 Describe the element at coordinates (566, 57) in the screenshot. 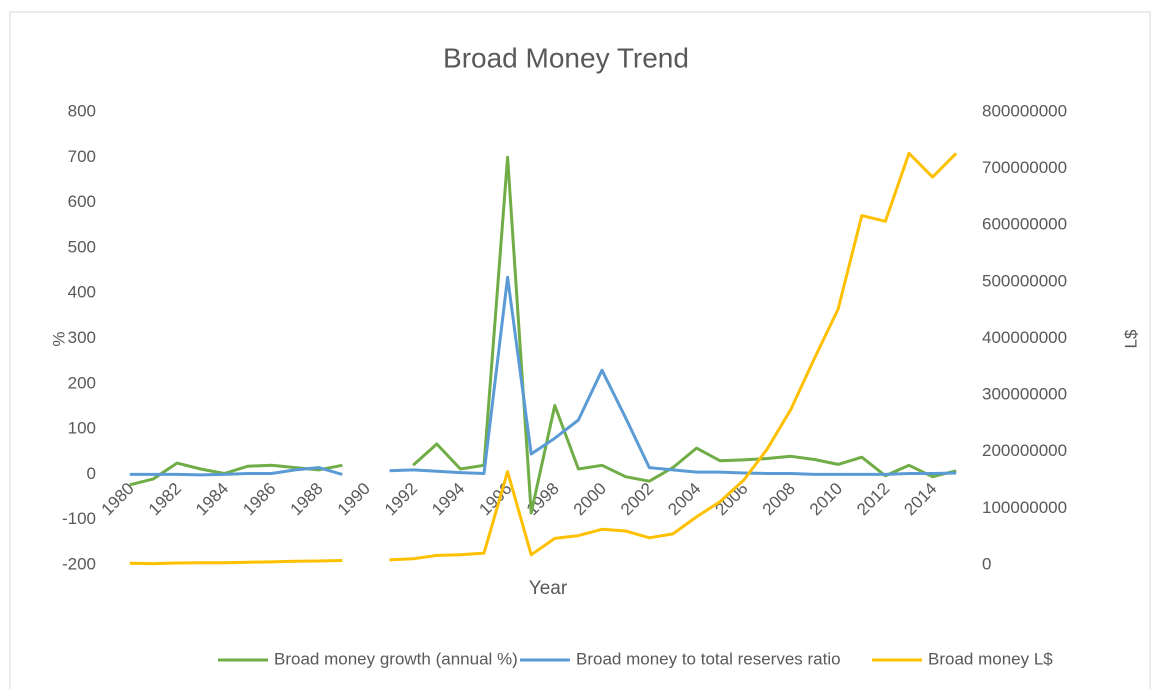

I see `chart-title: Broad Money Trend` at that location.